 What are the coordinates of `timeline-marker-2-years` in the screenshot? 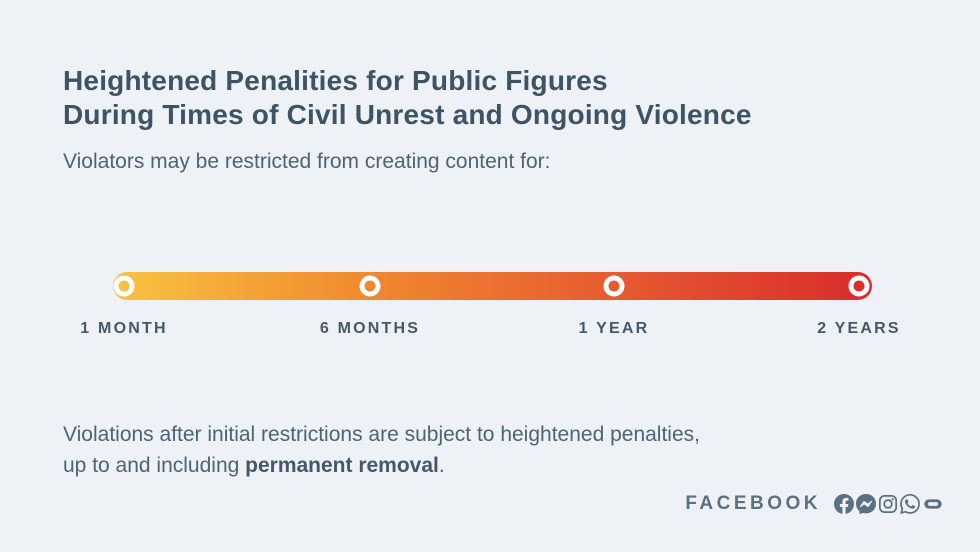 It's located at (859, 286).